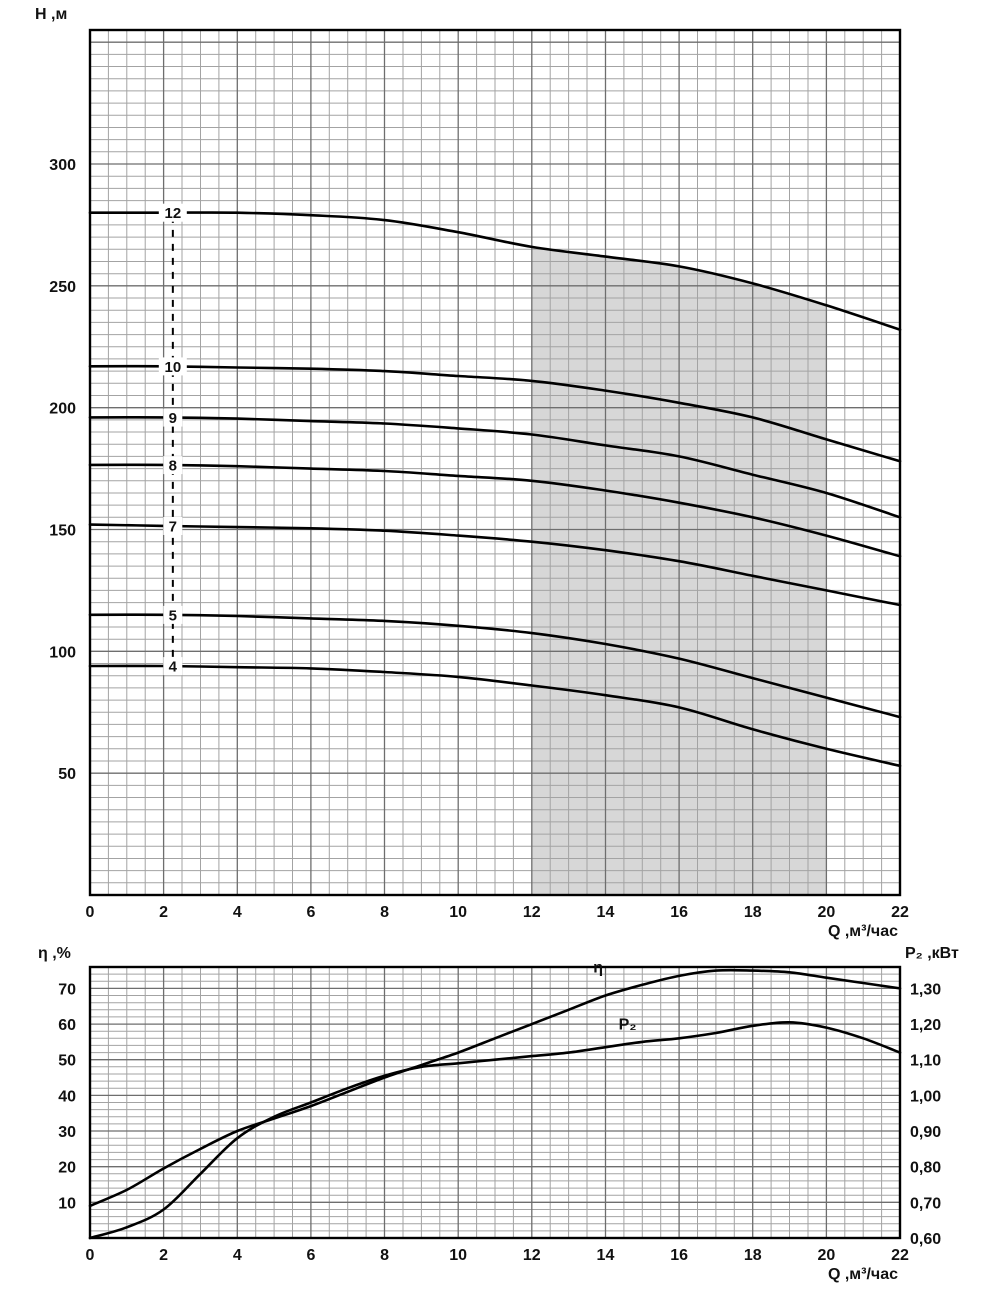 The width and height of the screenshot is (1000, 1297). I want to click on curve-label-eta: η, so click(598, 967).